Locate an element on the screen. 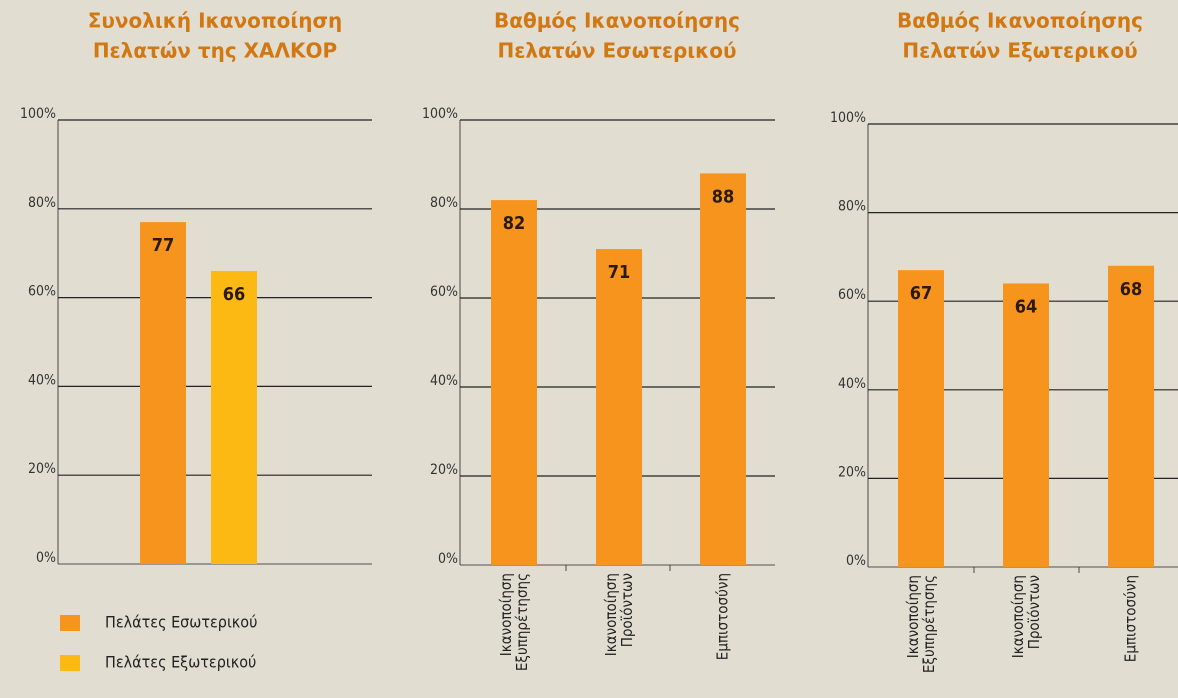 The height and width of the screenshot is (698, 1178). chart-title: Πελατών της ΧΑΛΚΟΡ is located at coordinates (215, 51).